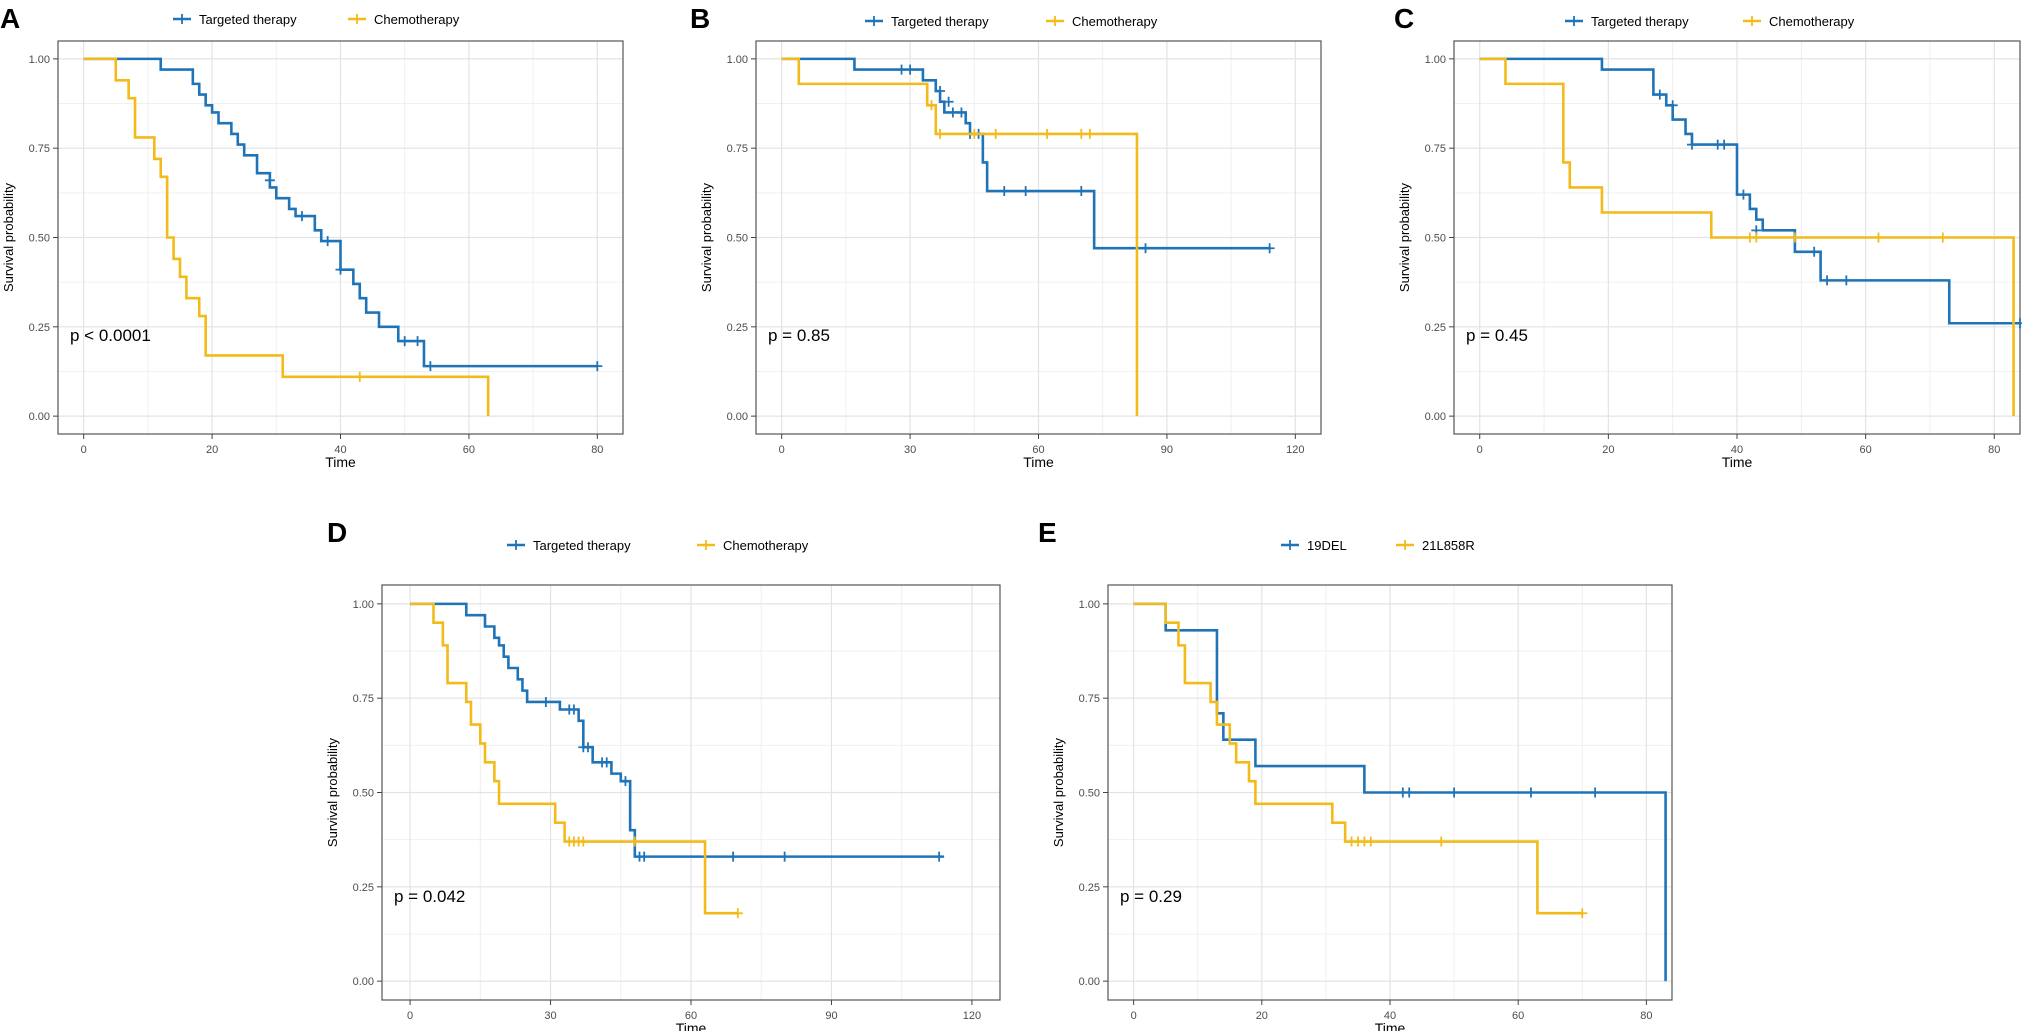  Describe the element at coordinates (700, 18) in the screenshot. I see `panel-label: B` at that location.